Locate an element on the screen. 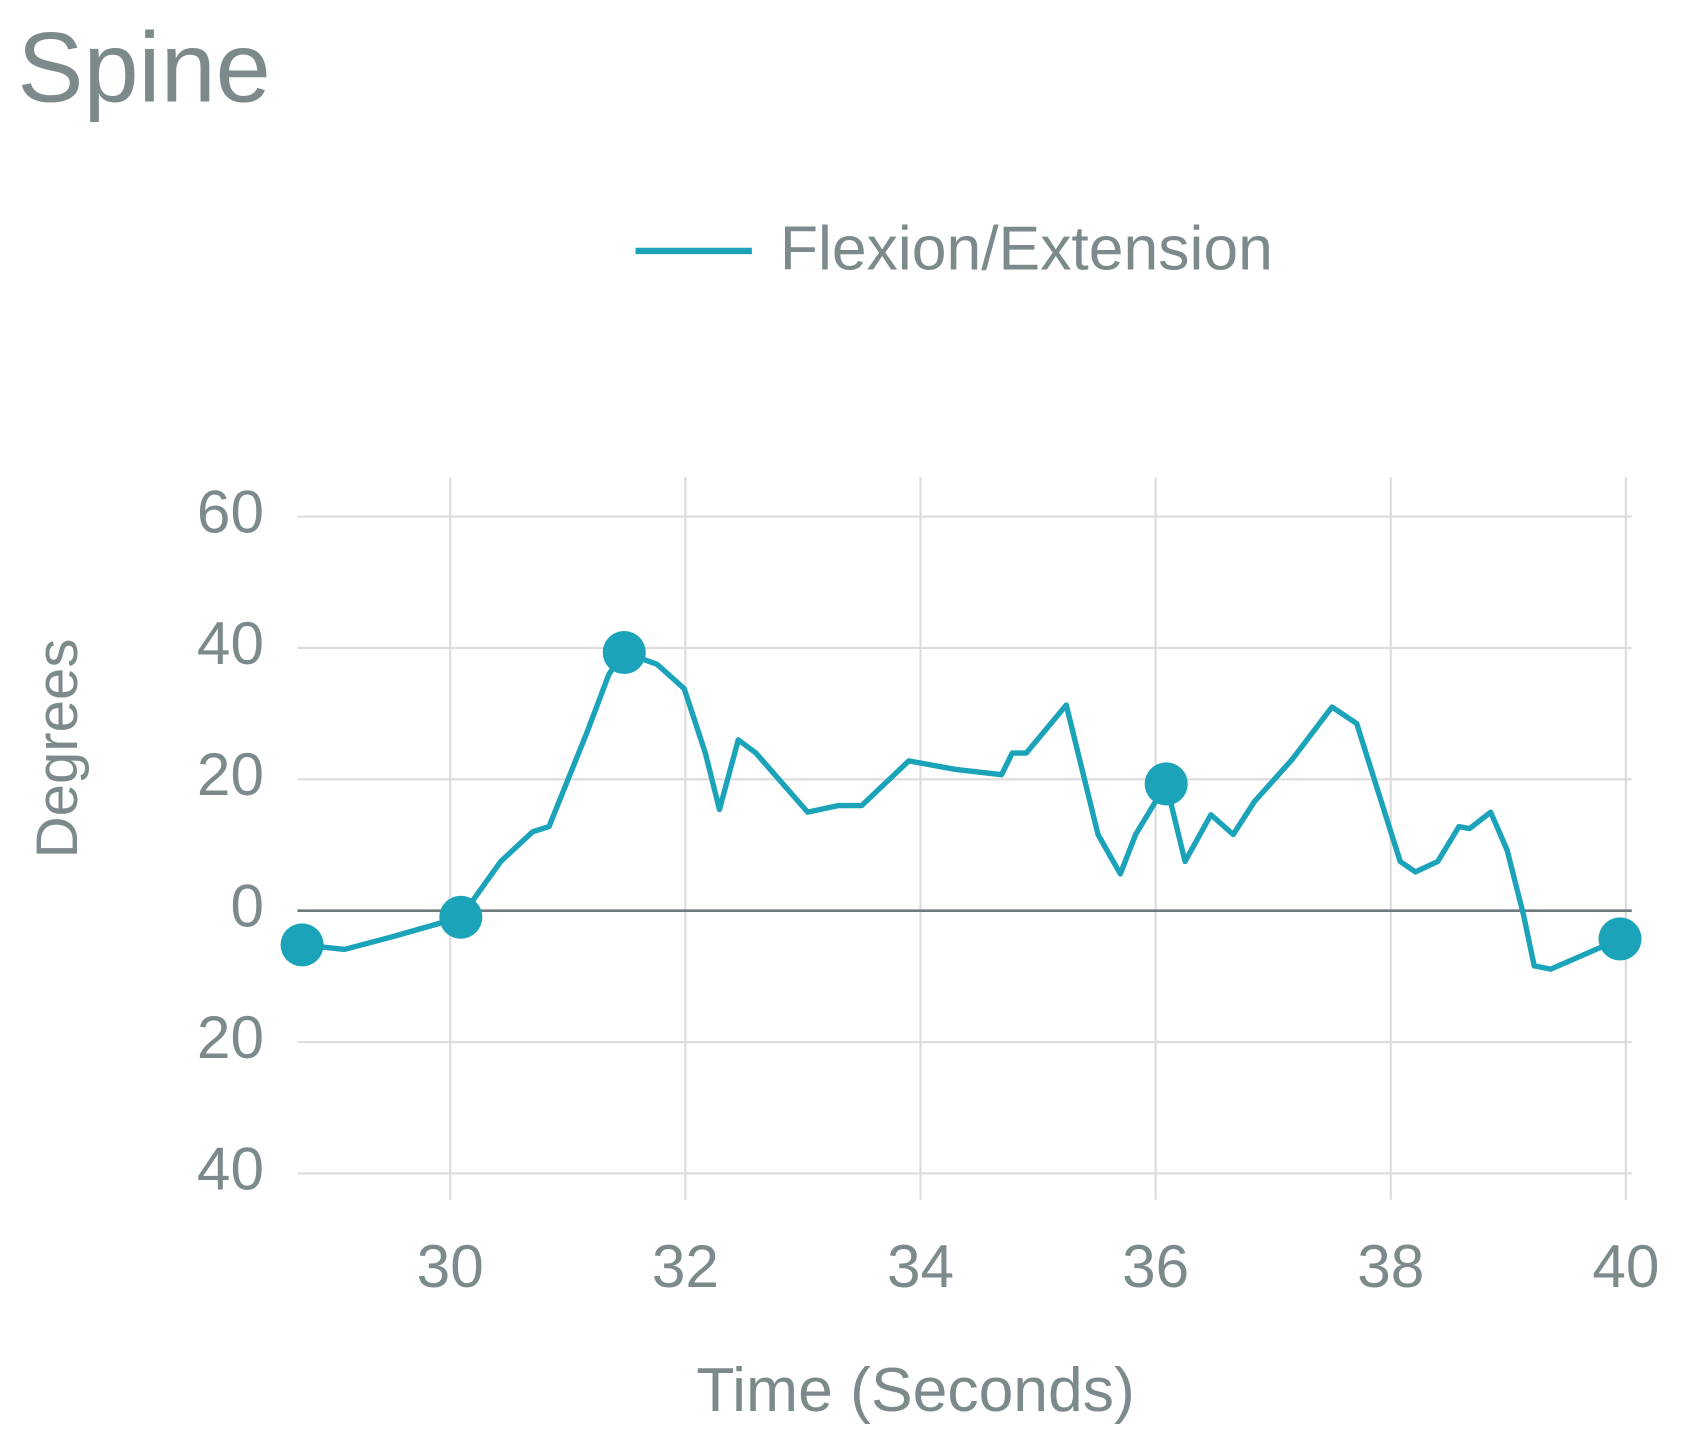 Image resolution: width=1689 pixels, height=1455 pixels. y-tick-label: 60 is located at coordinates (230, 511).